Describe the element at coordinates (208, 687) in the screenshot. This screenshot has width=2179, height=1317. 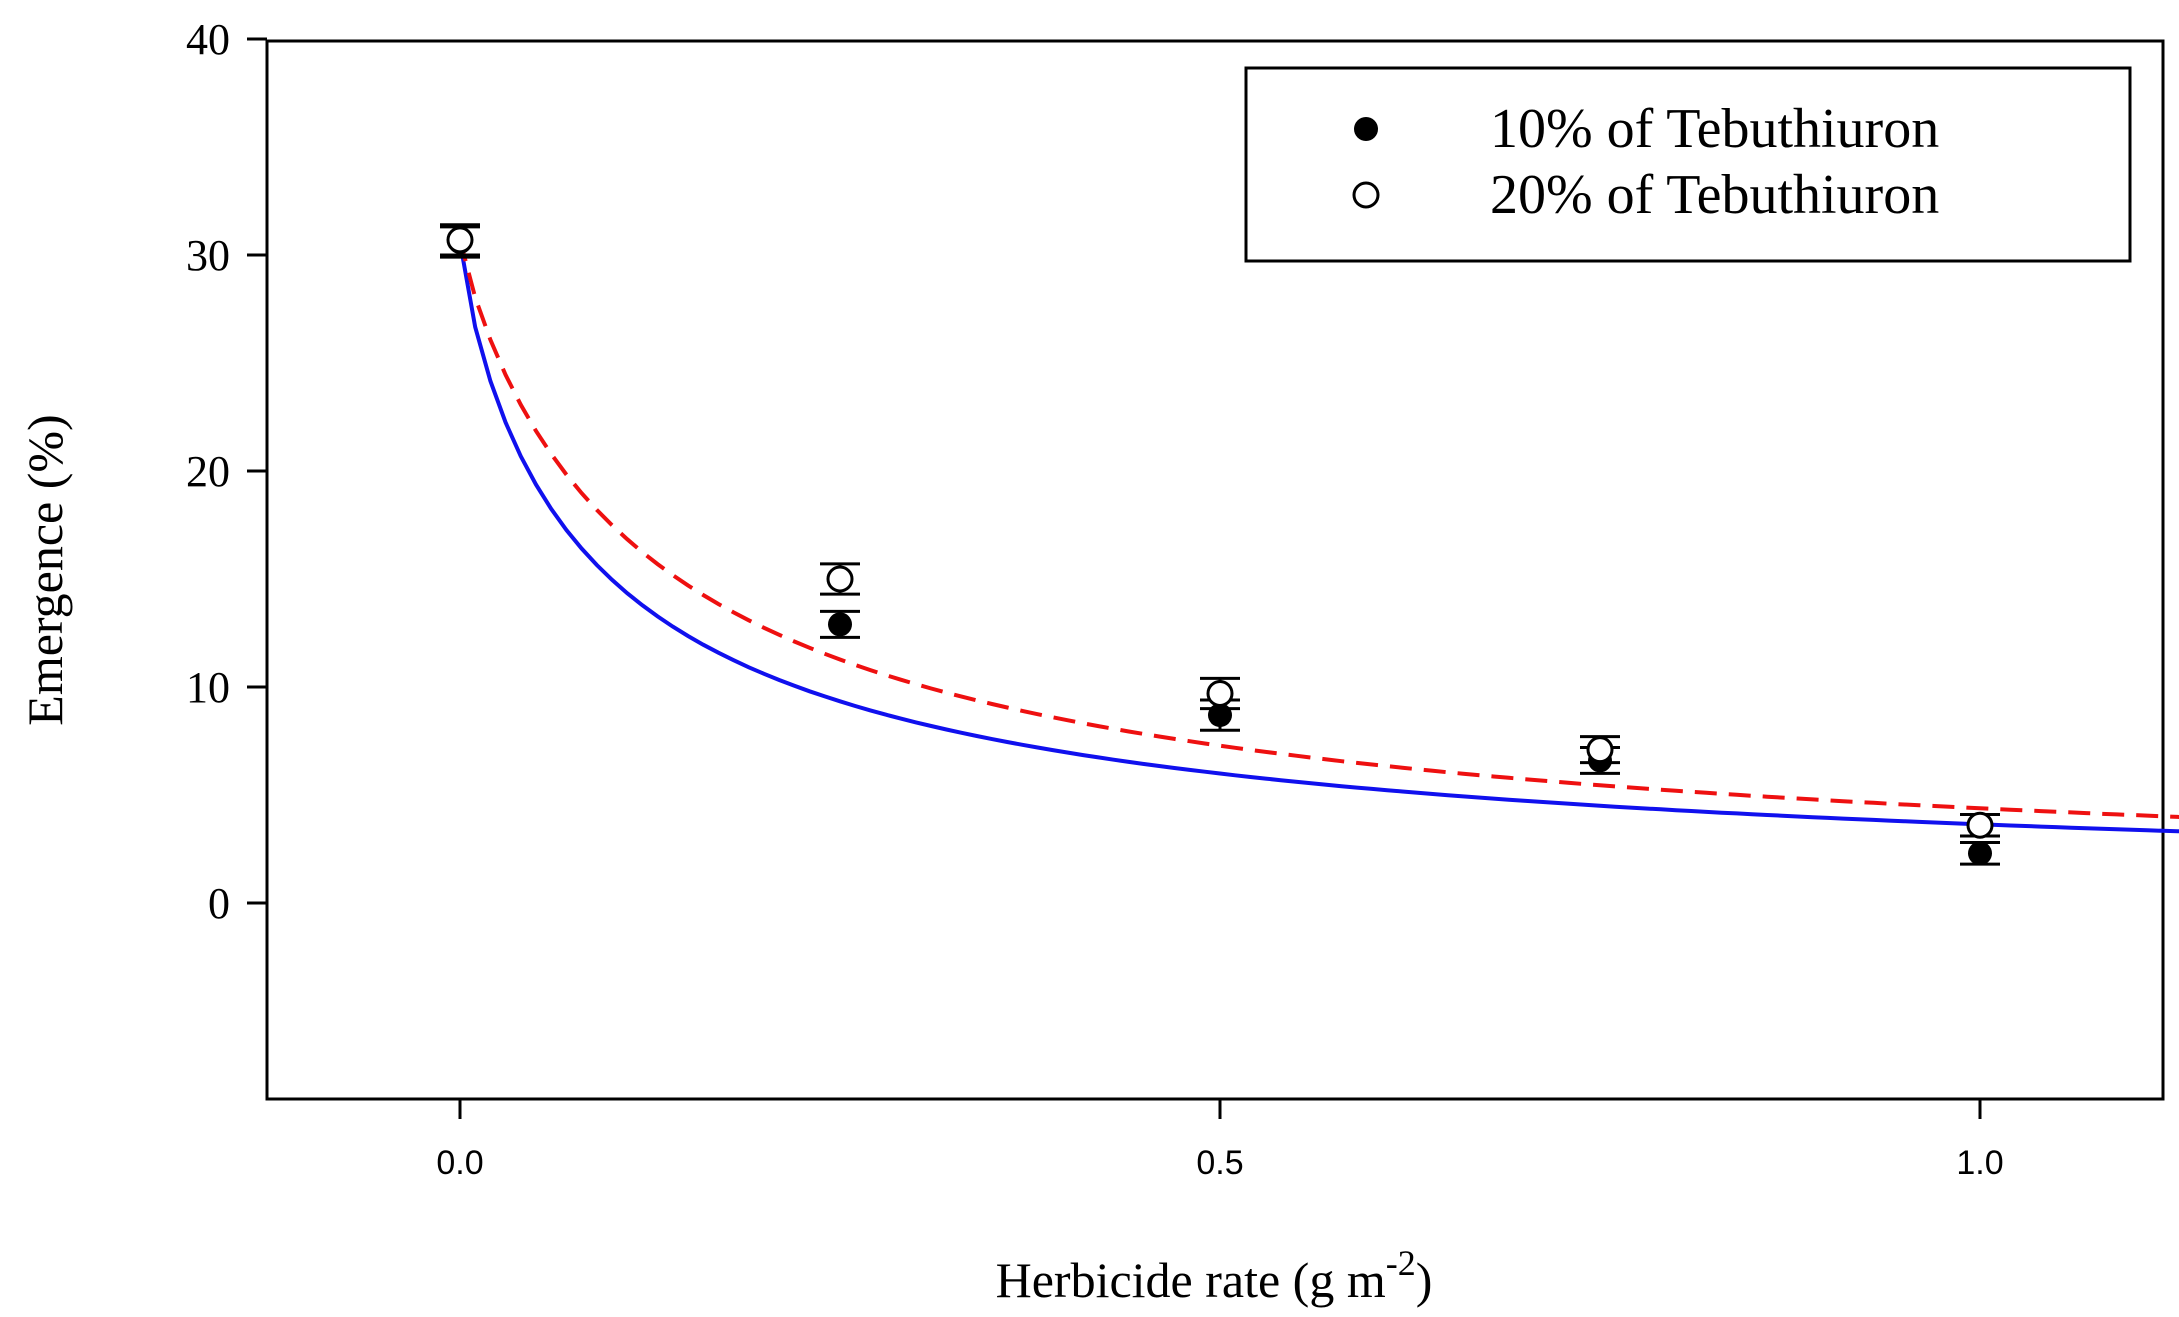
I see `y-tick-label: 10` at that location.